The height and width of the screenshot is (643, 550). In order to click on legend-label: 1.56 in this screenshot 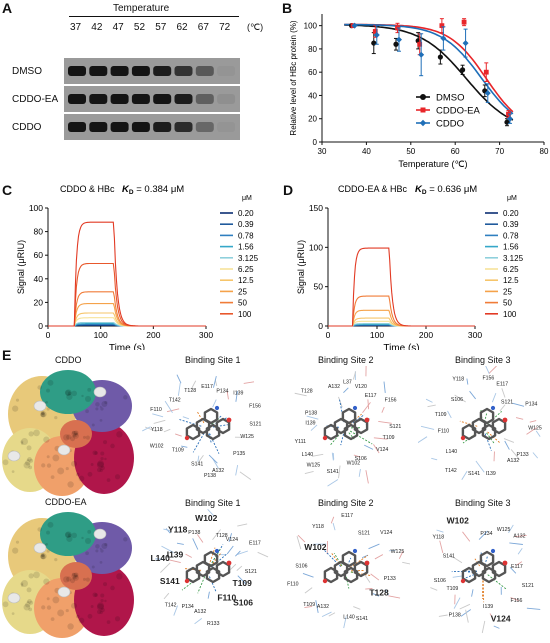, I will do `click(246, 247)`.